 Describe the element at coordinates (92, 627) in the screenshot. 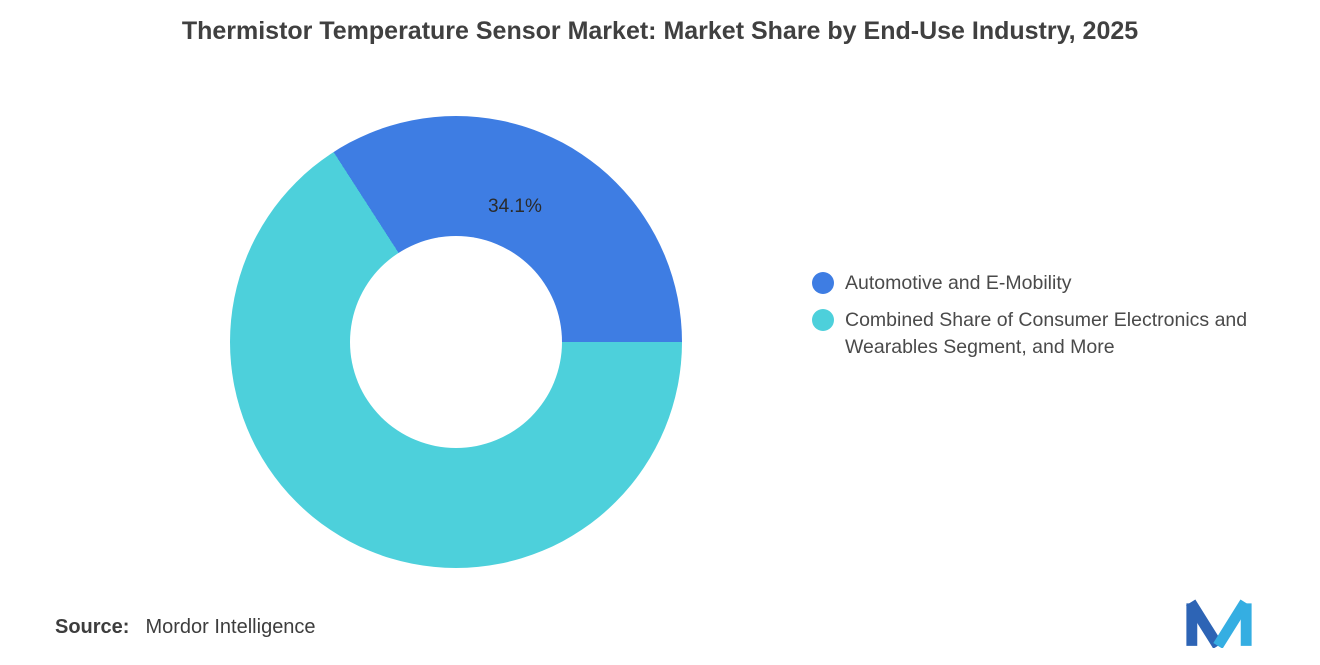

I see `source-label: Source:` at that location.